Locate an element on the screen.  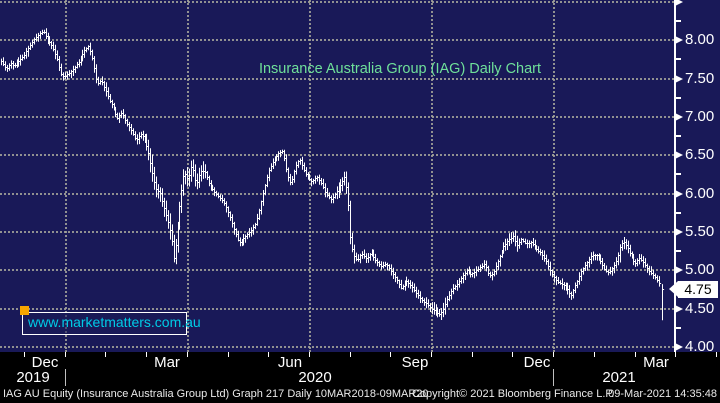
y-tick-label: 4.00 is located at coordinates (700, 346).